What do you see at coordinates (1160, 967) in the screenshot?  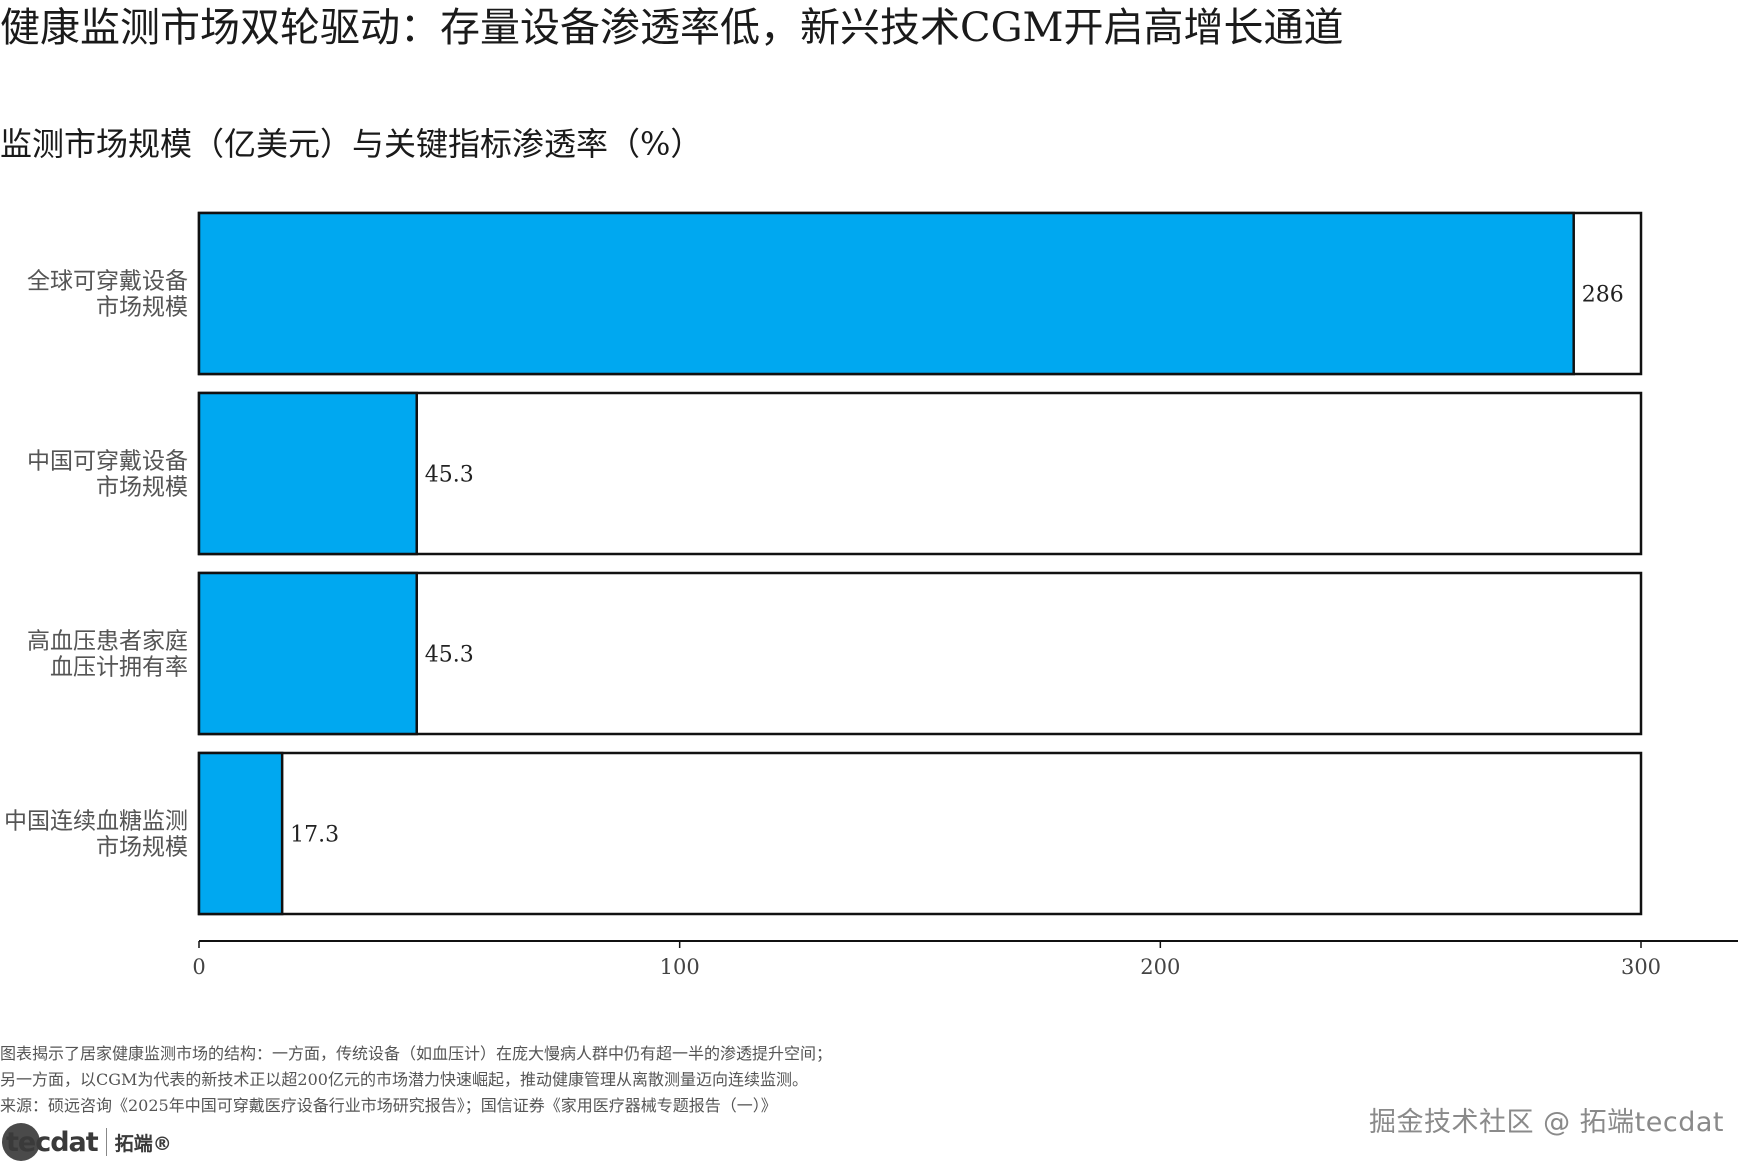 I see `x-tick-label: 200` at bounding box center [1160, 967].